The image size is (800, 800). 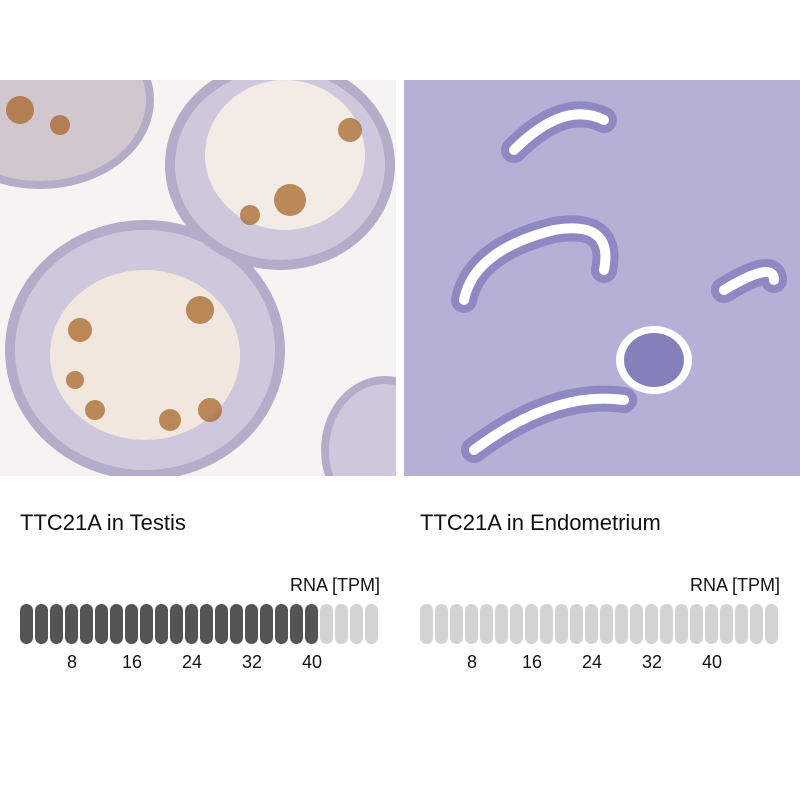 I want to click on testis-rna-bar, so click(x=200, y=624).